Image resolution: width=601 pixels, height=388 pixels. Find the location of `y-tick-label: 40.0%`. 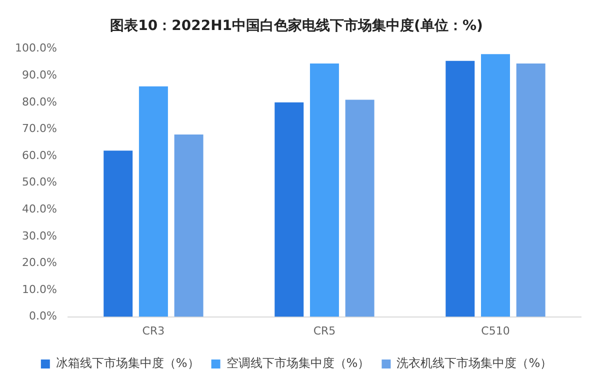

y-tick-label: 40.0% is located at coordinates (39, 209).